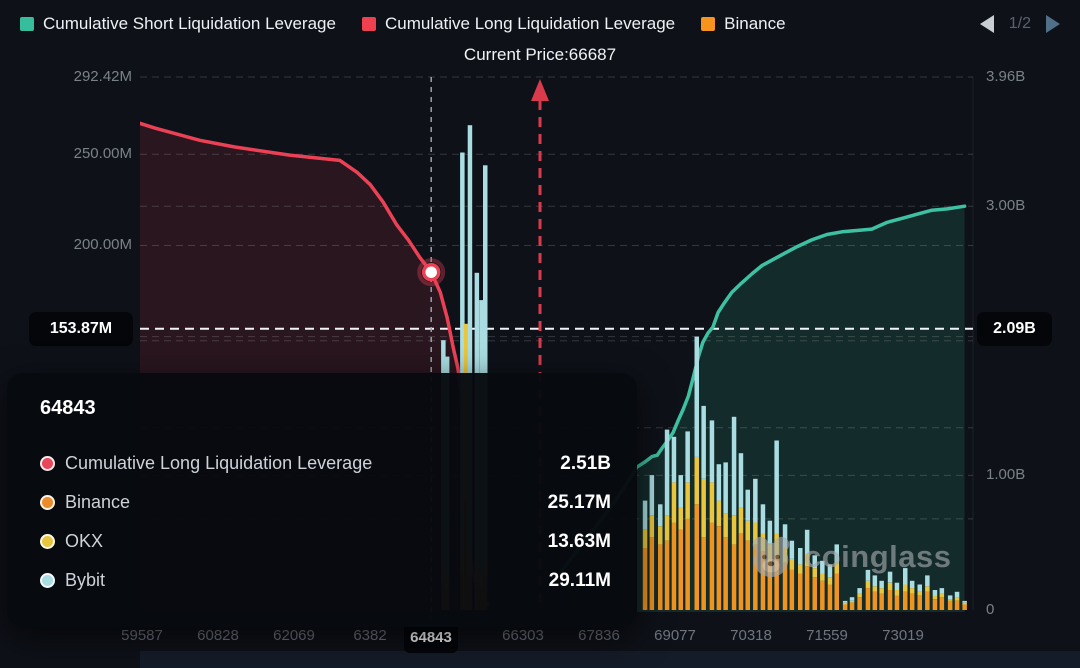  Describe the element at coordinates (218, 635) in the screenshot. I see `x-axis-tick-label: 60828` at that location.